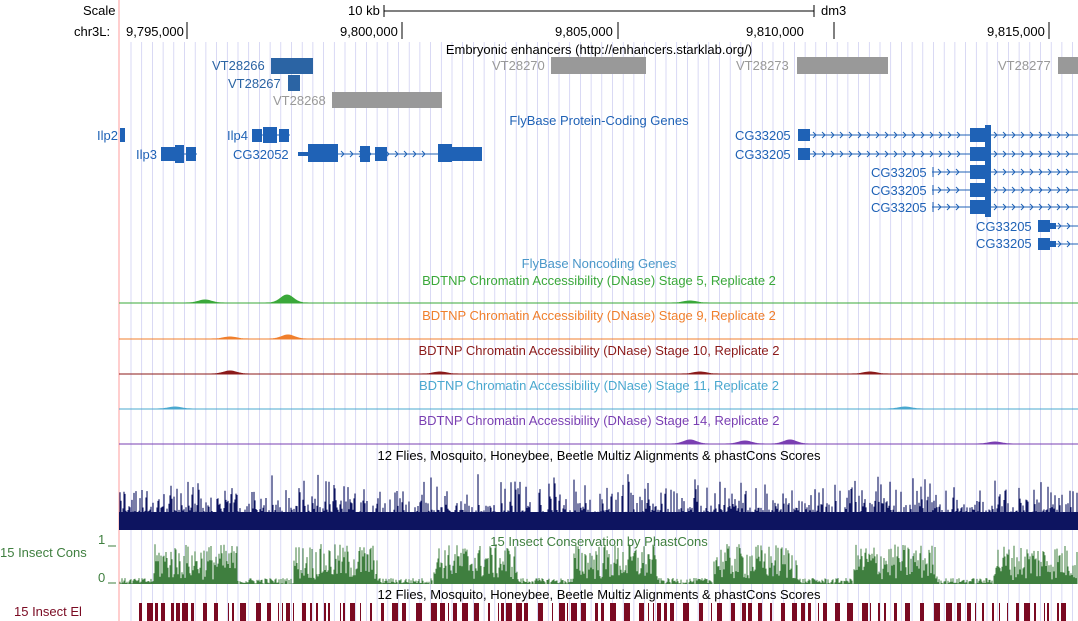 This screenshot has width=1078, height=621. Describe the element at coordinates (238, 65) in the screenshot. I see `enhancer-label: VT28266` at that location.